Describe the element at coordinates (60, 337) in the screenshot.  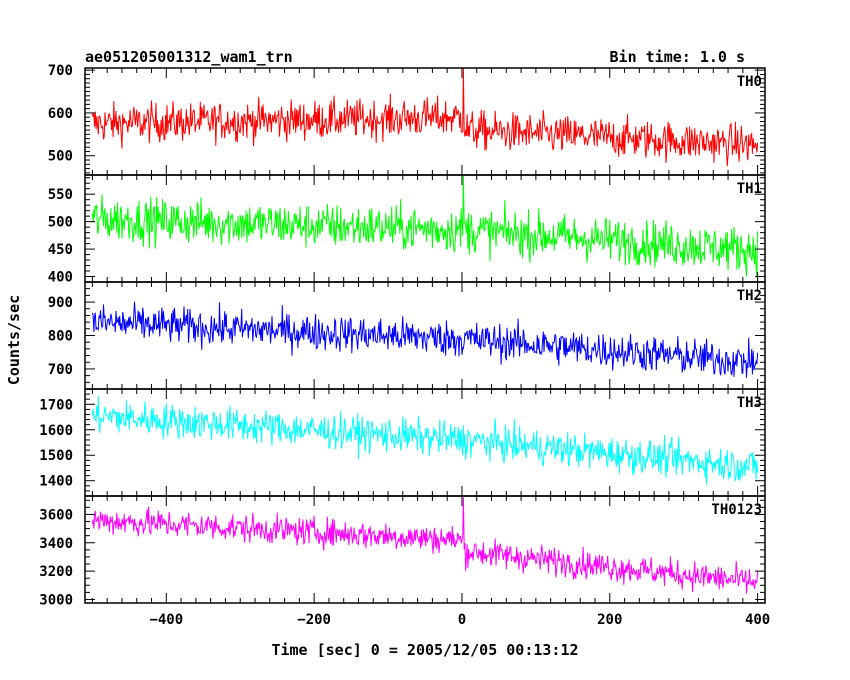
I see `y-tick-label: 800` at that location.